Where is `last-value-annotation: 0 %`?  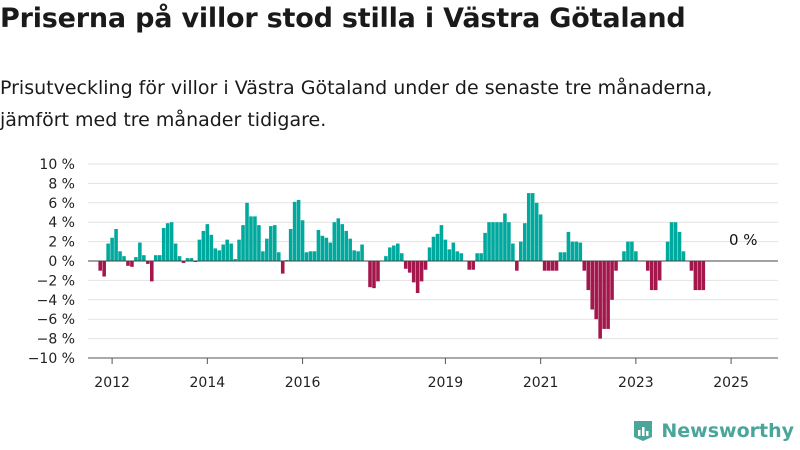
last-value-annotation: 0 % is located at coordinates (743, 240).